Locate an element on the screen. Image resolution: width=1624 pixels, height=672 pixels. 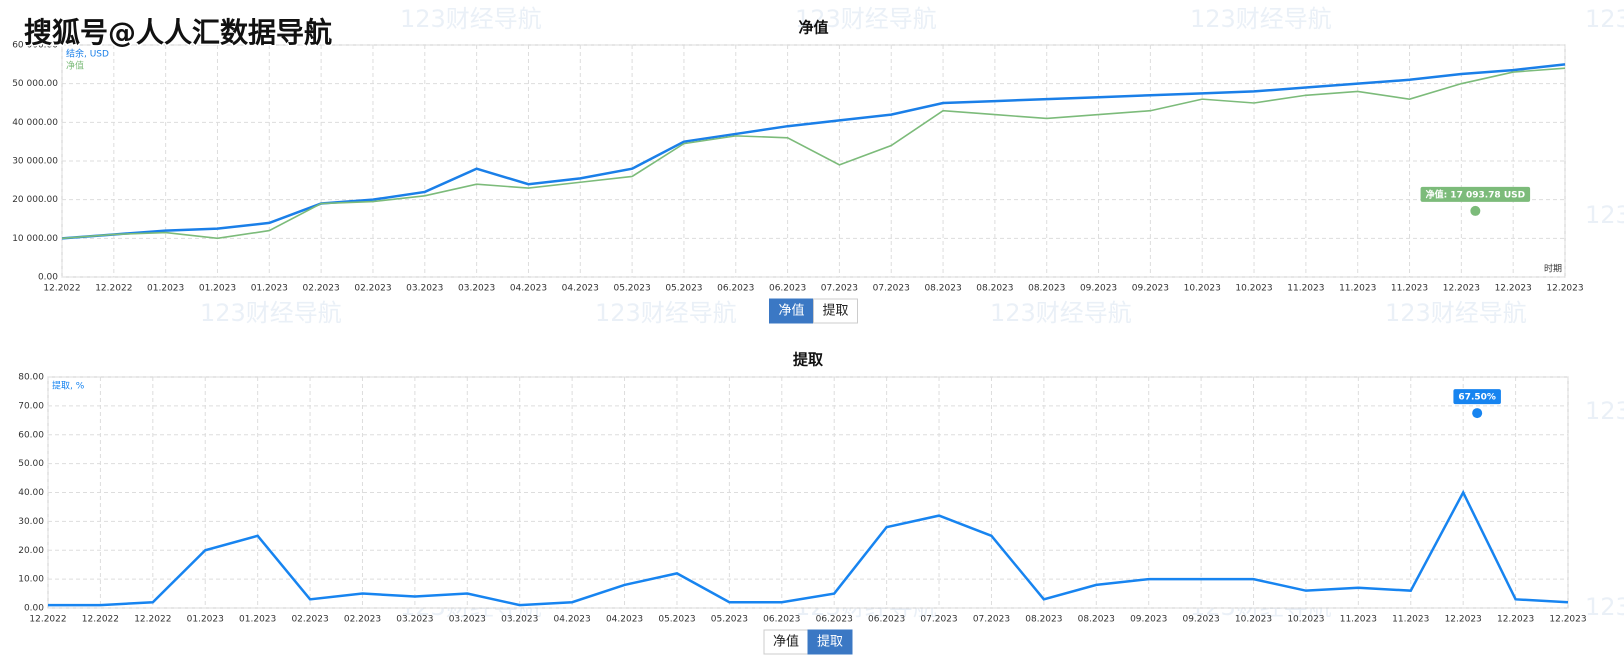
y-tick-label: 70.00 is located at coordinates (31, 406).